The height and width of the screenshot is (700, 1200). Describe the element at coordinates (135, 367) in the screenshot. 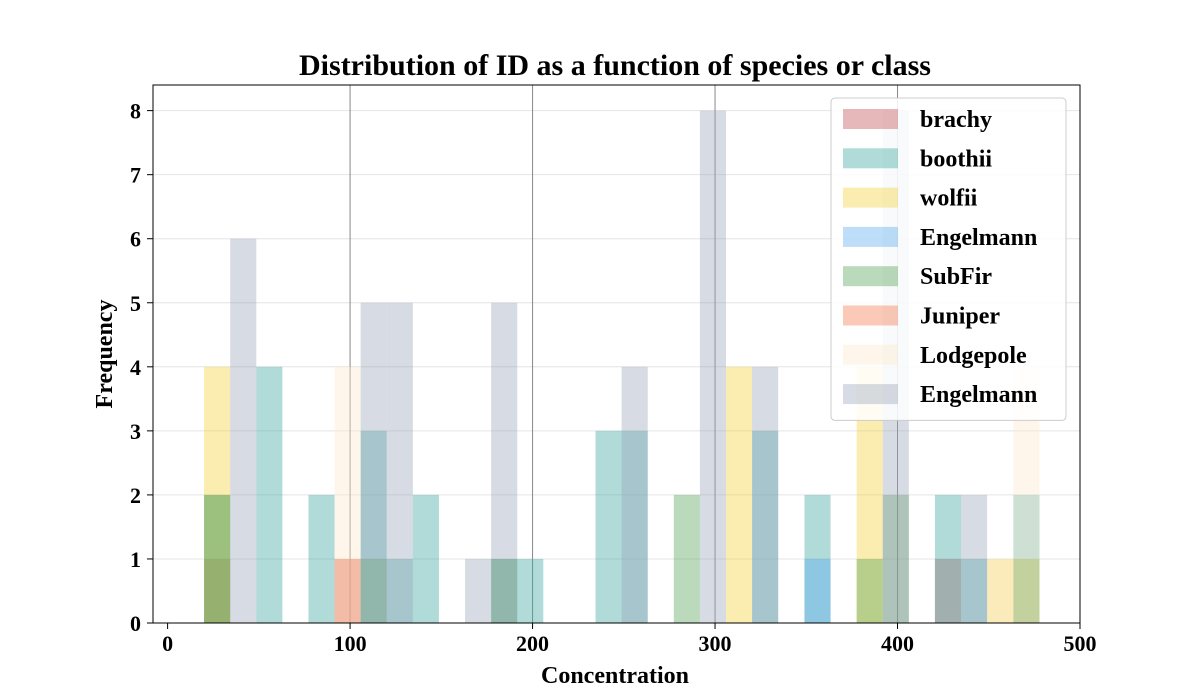

I see `y-tick-label: 4` at that location.